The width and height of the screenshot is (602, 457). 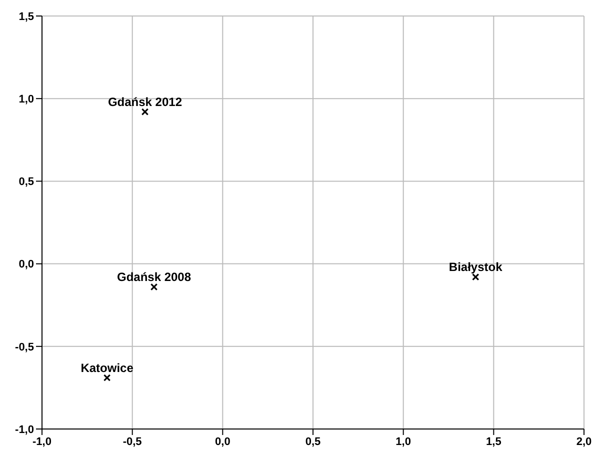 What do you see at coordinates (26, 16) in the screenshot?
I see `y-tick-label: 1,5` at bounding box center [26, 16].